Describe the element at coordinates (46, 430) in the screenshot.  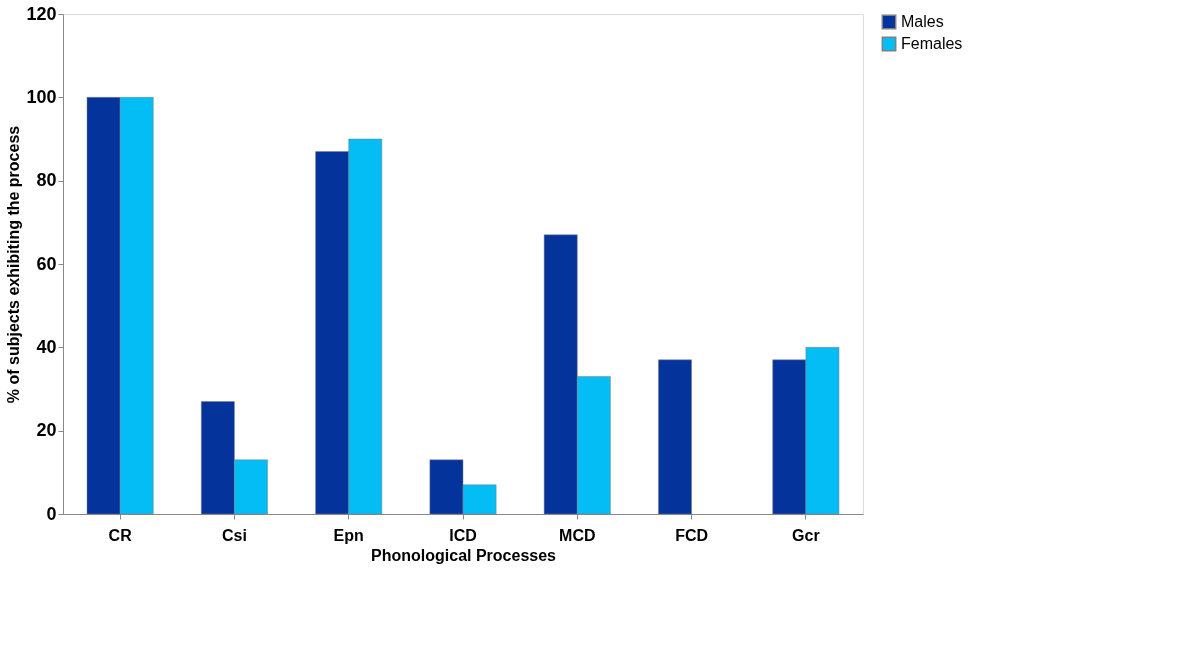
I see `y-tick-label: 20` at that location.